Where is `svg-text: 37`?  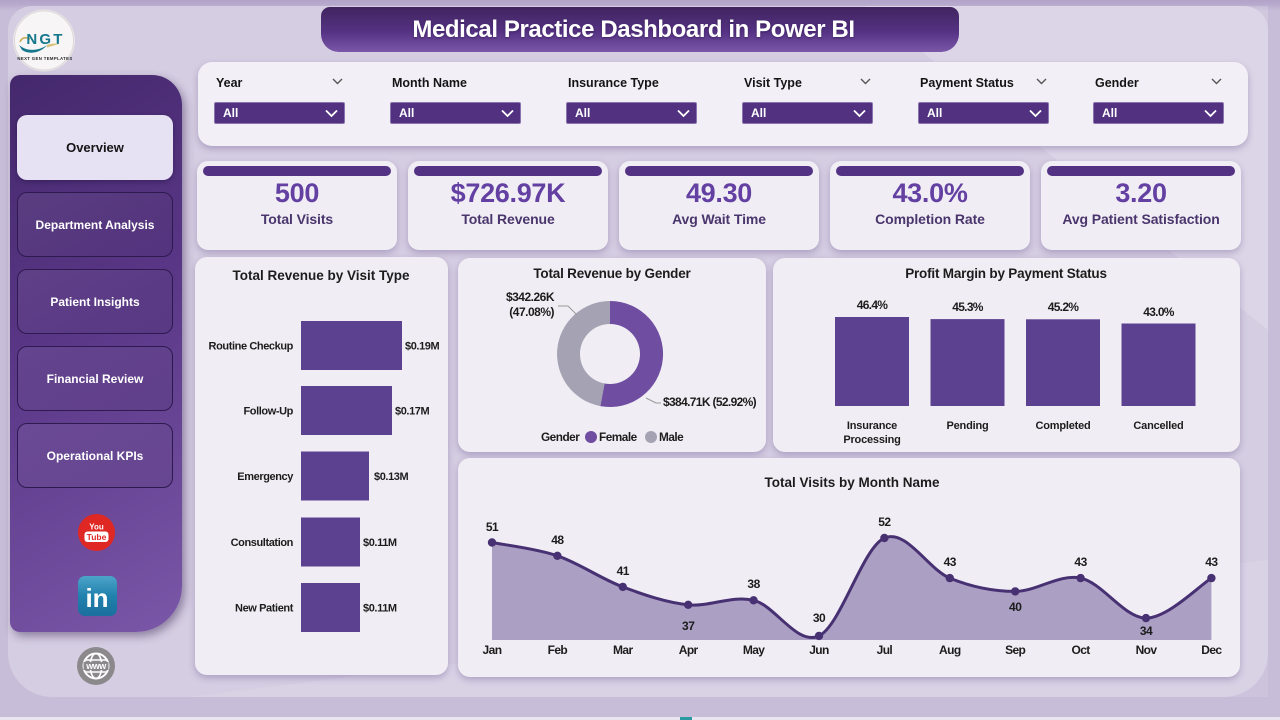 svg-text: 37 is located at coordinates (688, 626).